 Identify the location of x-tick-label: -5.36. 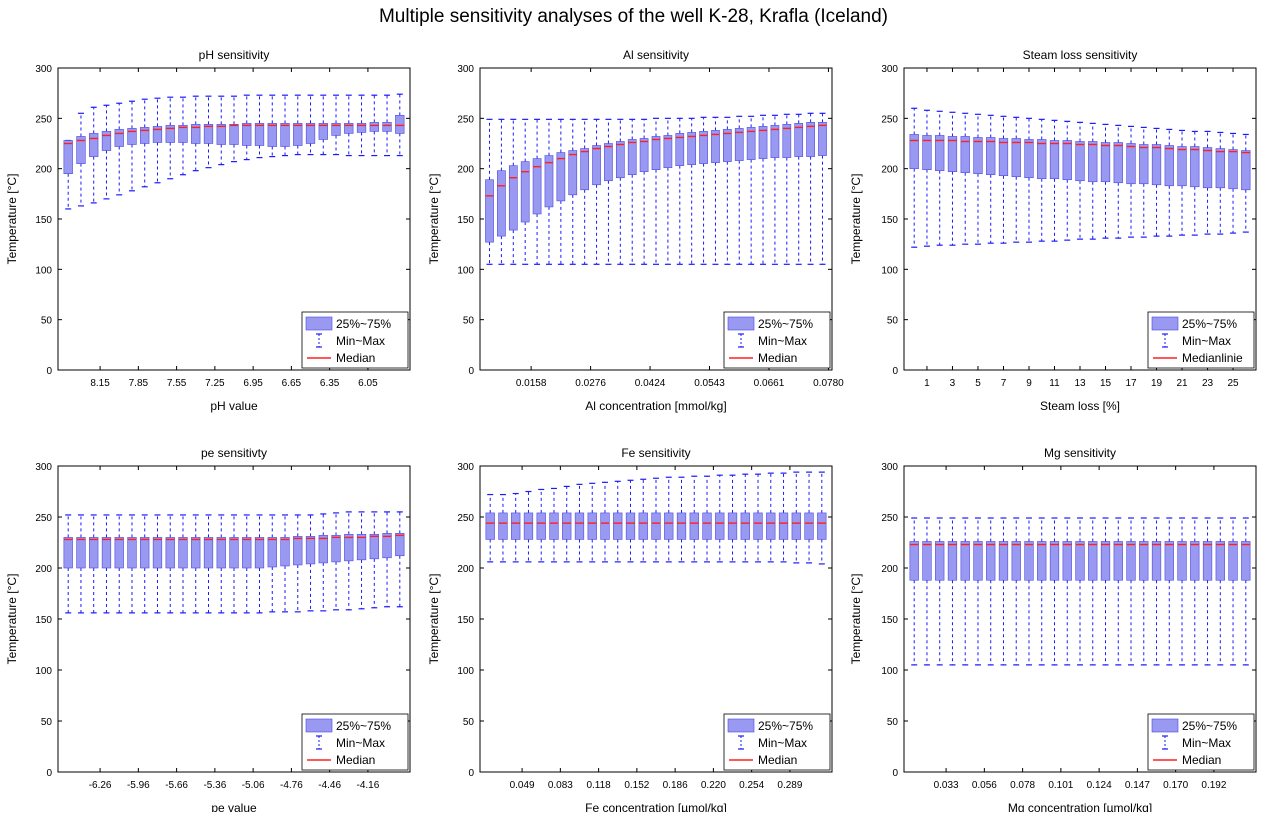
(214, 785).